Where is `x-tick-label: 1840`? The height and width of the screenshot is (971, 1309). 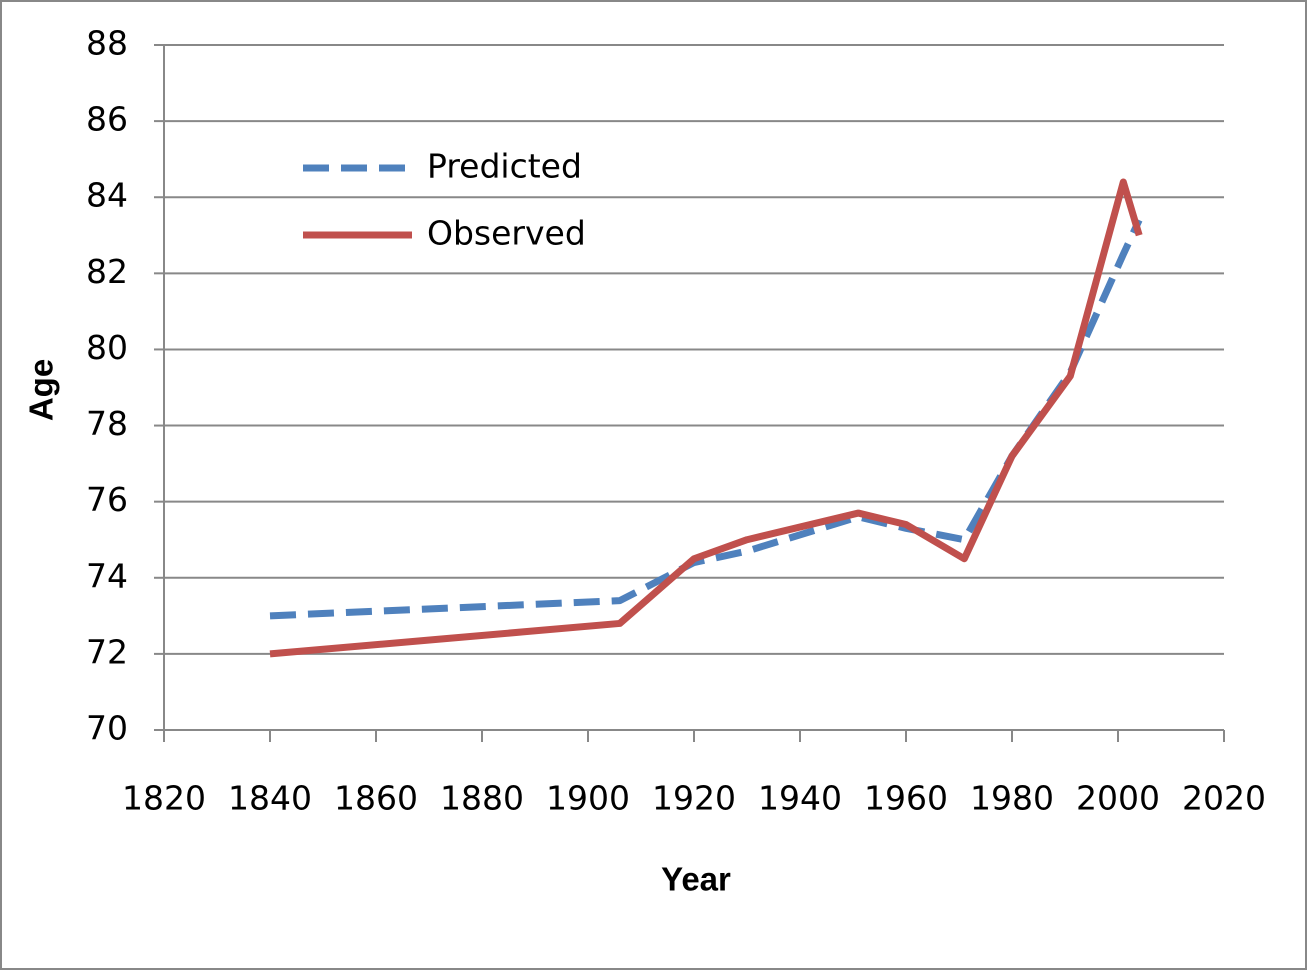 x-tick-label: 1840 is located at coordinates (270, 798).